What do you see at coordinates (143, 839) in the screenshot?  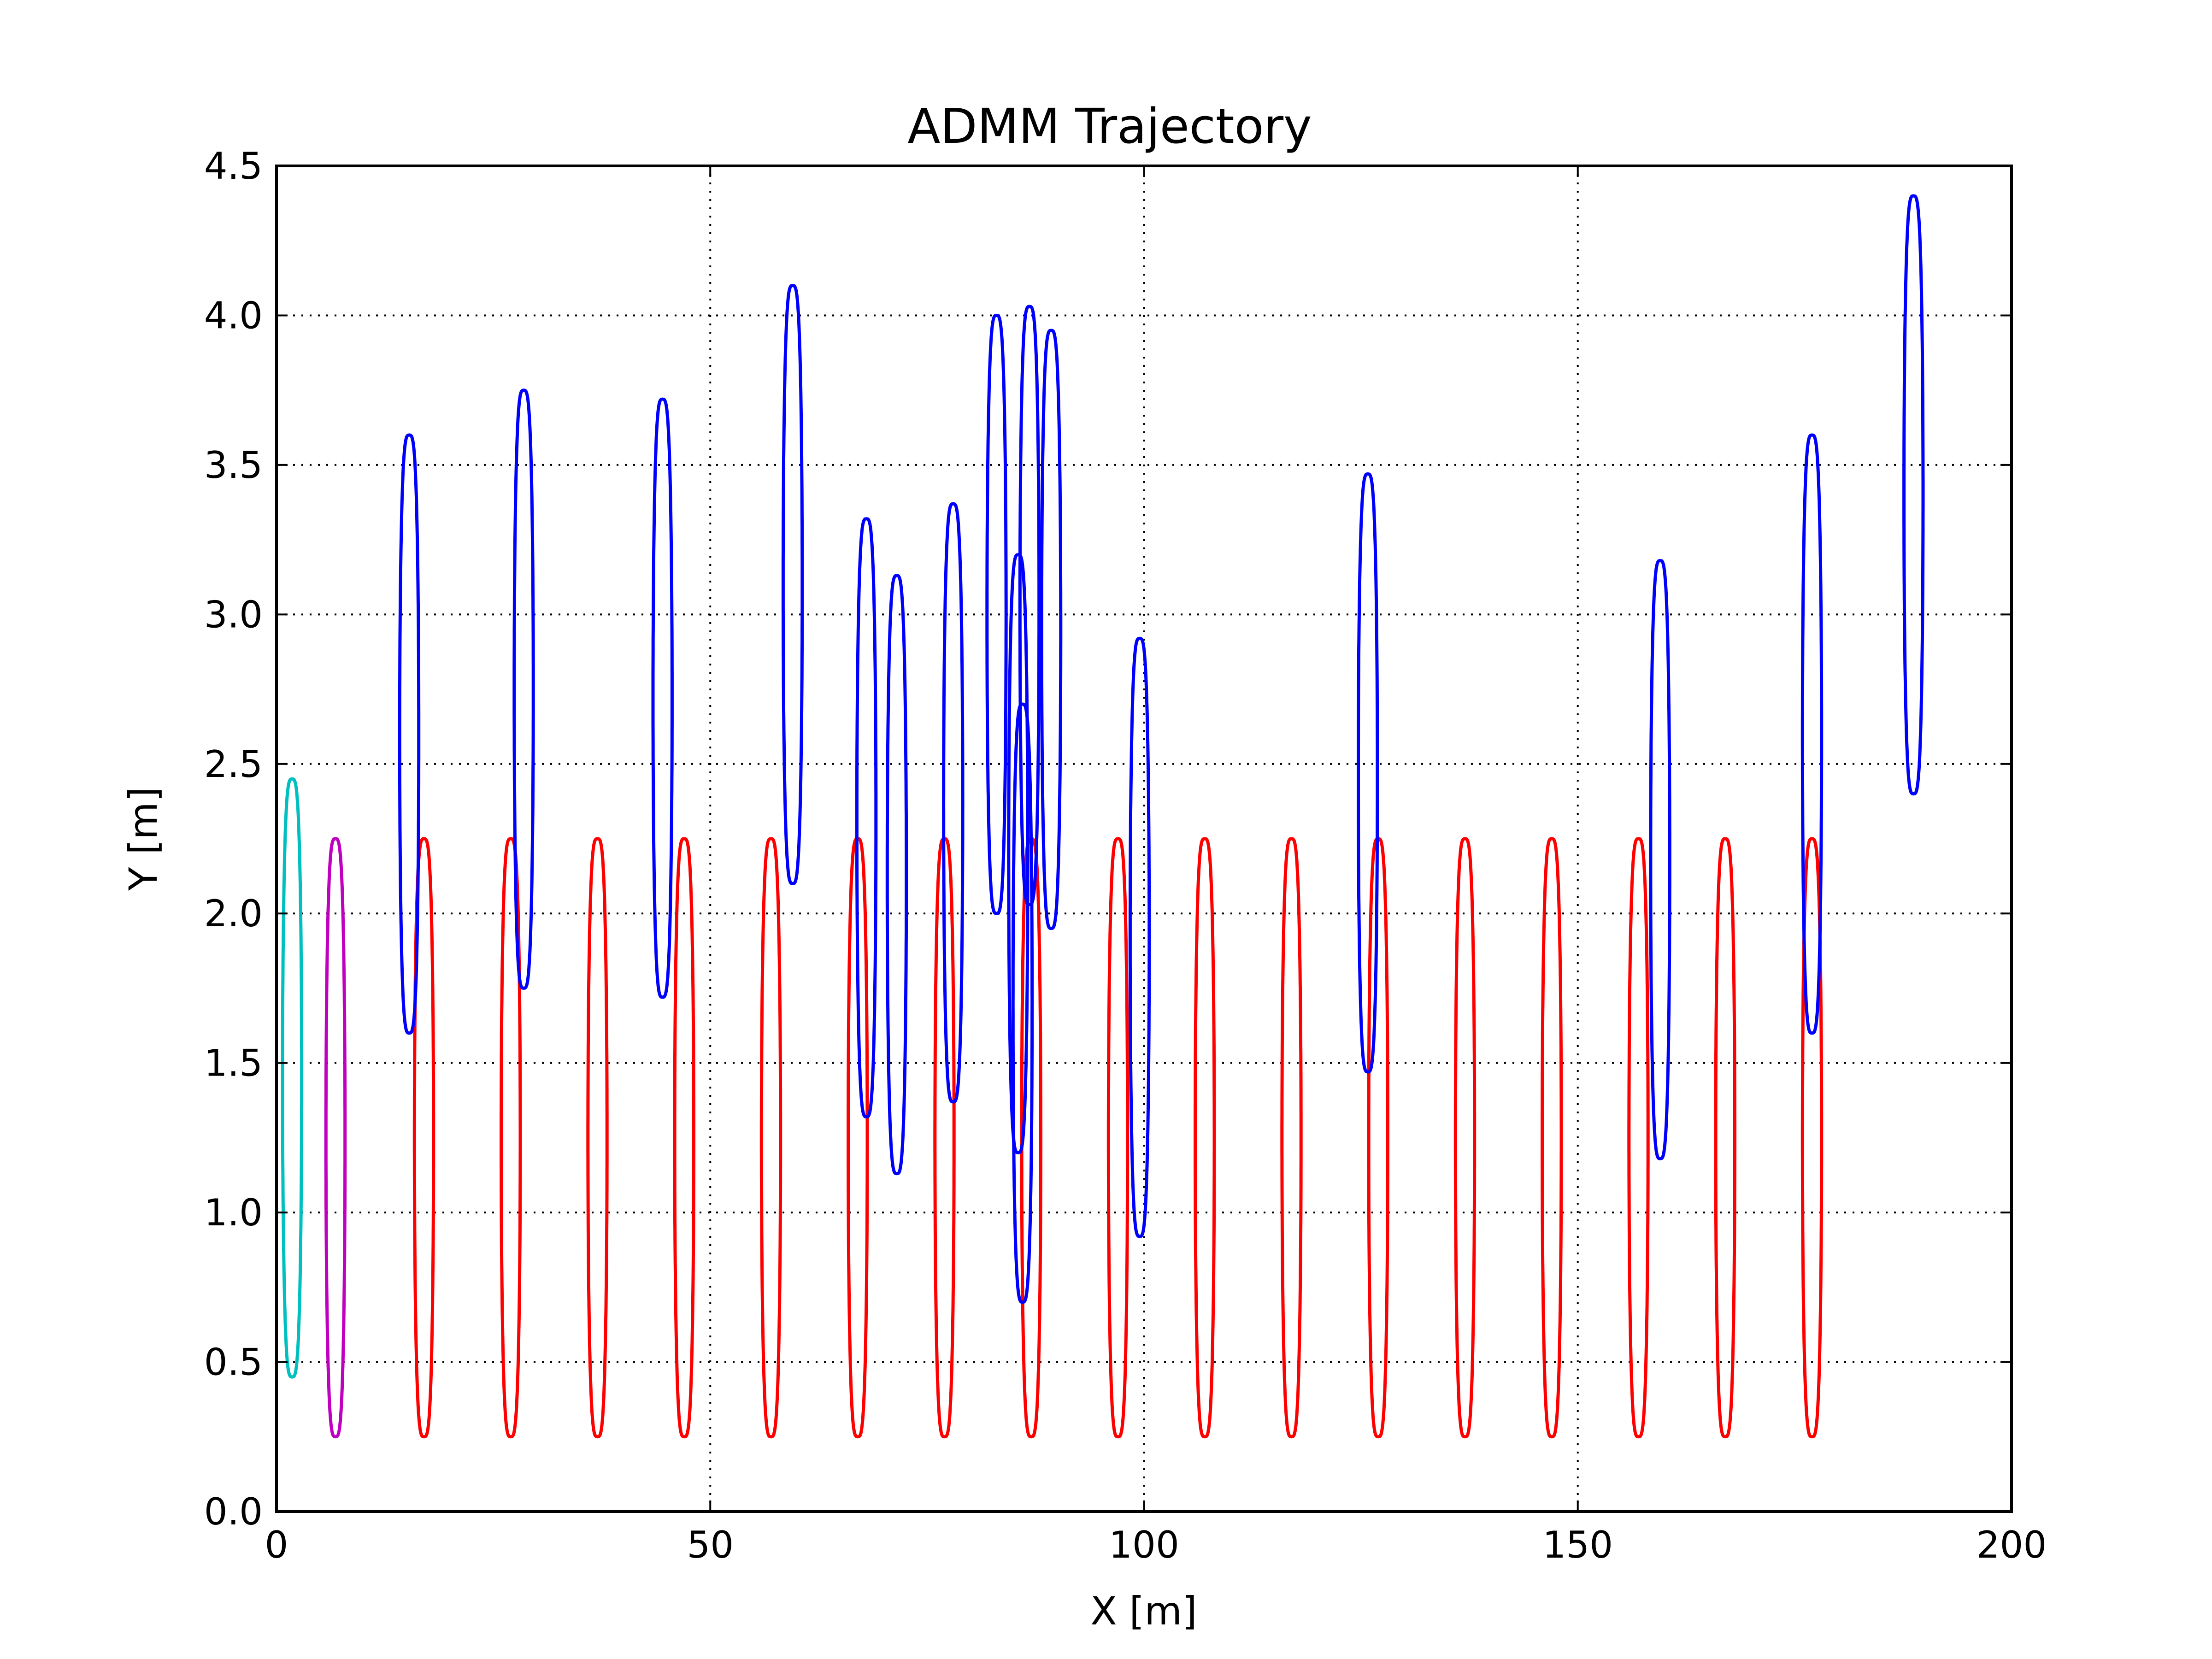 I see `y-axis-label: Y [m]` at bounding box center [143, 839].